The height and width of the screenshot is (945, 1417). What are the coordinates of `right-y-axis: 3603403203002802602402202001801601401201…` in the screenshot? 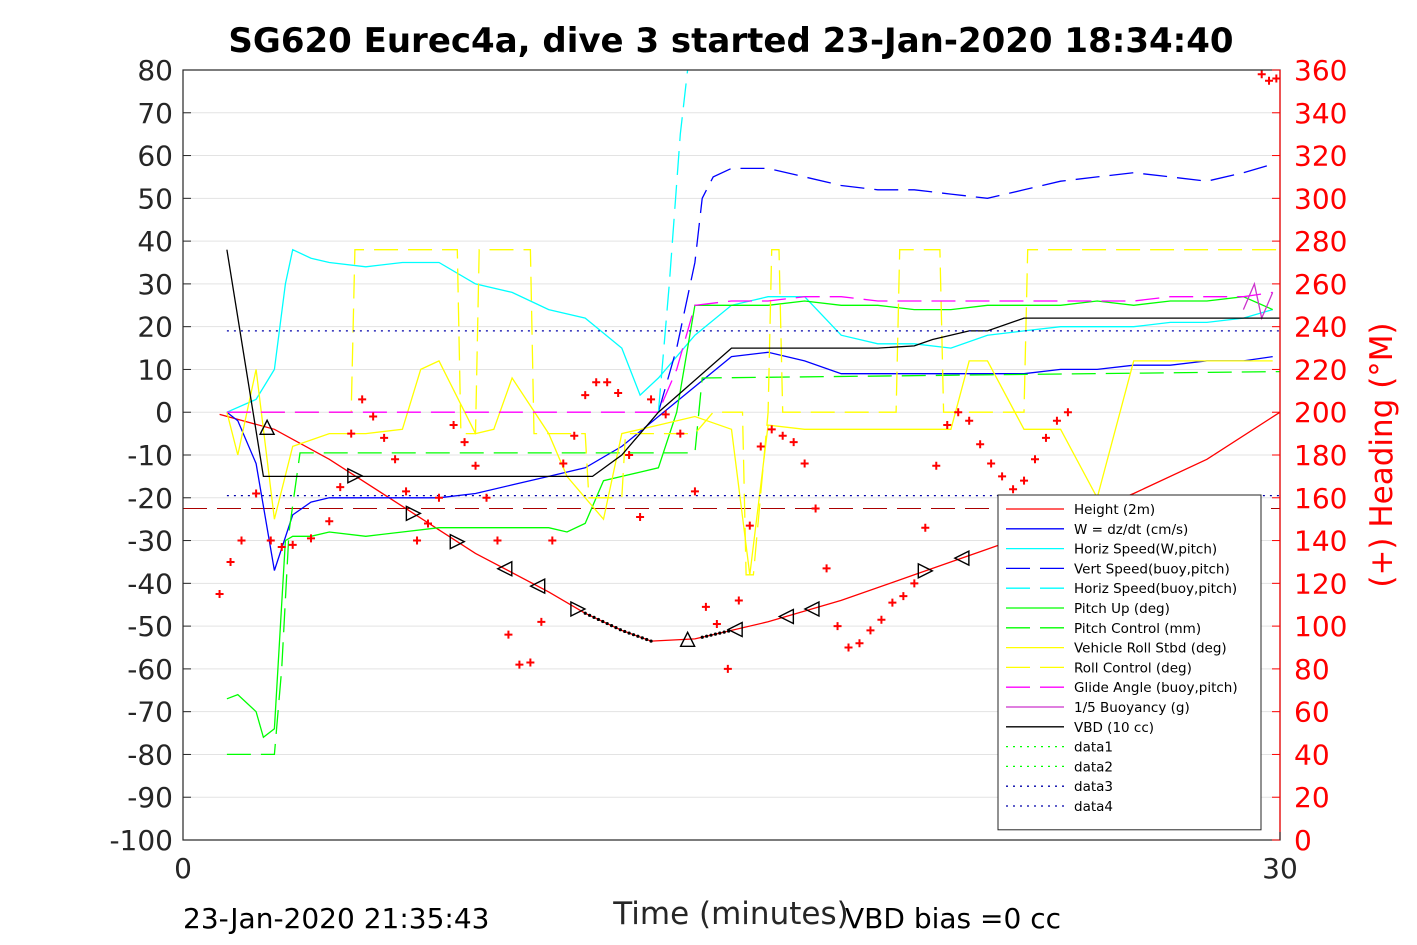 It's located at (1309, 455).